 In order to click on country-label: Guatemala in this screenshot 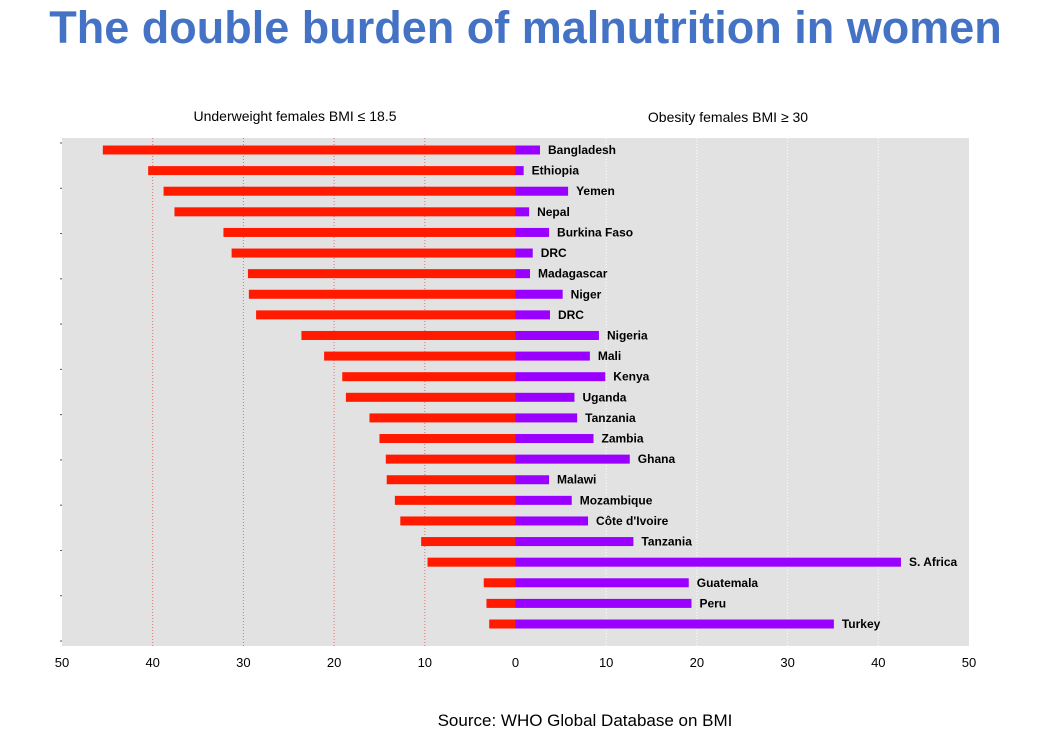, I will do `click(728, 583)`.